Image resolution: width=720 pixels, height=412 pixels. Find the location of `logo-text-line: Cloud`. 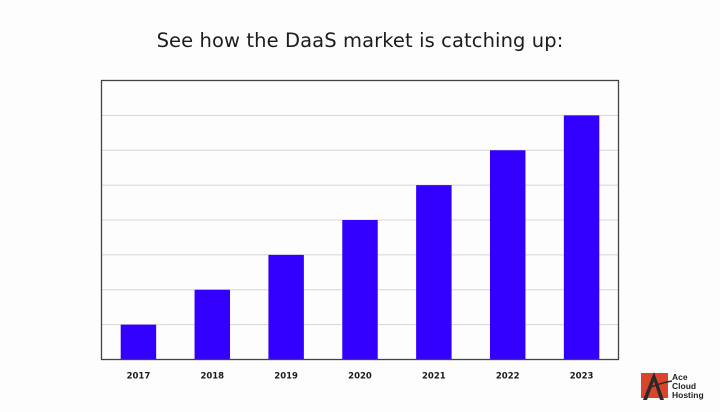

logo-text-line: Cloud is located at coordinates (684, 386).